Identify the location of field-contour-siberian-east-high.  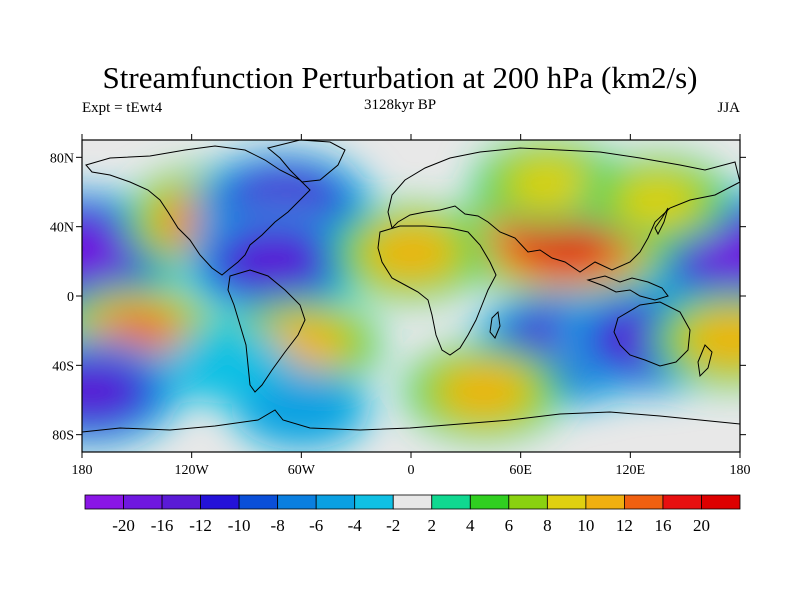
(657, 200).